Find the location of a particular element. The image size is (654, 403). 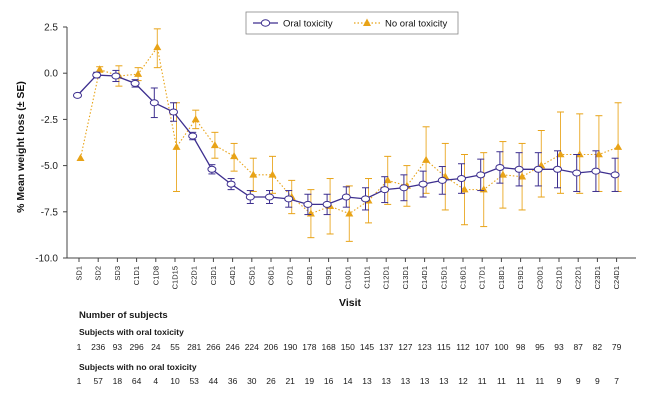

subject-count: 53 is located at coordinates (194, 381).